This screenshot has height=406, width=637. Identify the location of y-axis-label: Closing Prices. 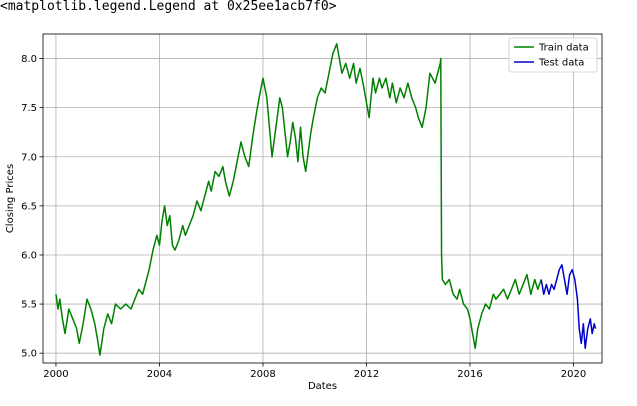
(10, 198).